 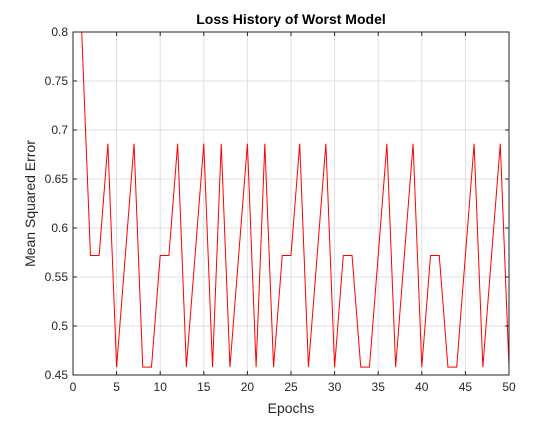 I want to click on y-tick-label: 0.6, so click(x=59, y=228).